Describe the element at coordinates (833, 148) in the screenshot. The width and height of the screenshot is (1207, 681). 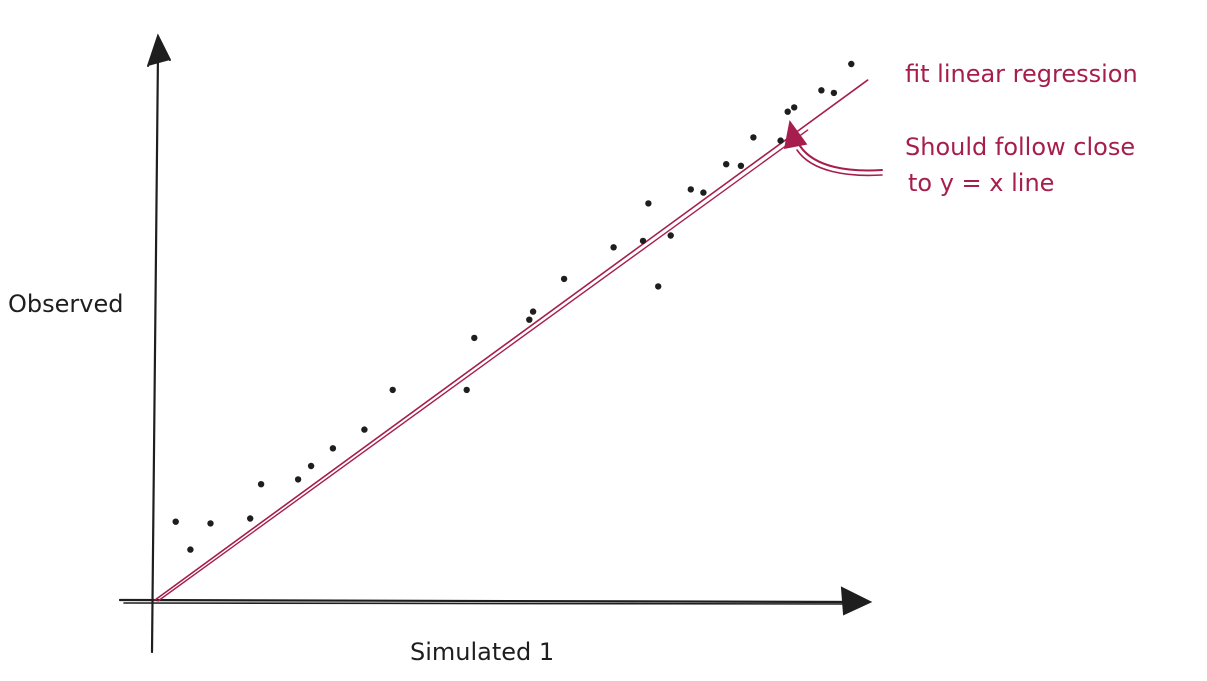
I see `annotation-arrow` at that location.